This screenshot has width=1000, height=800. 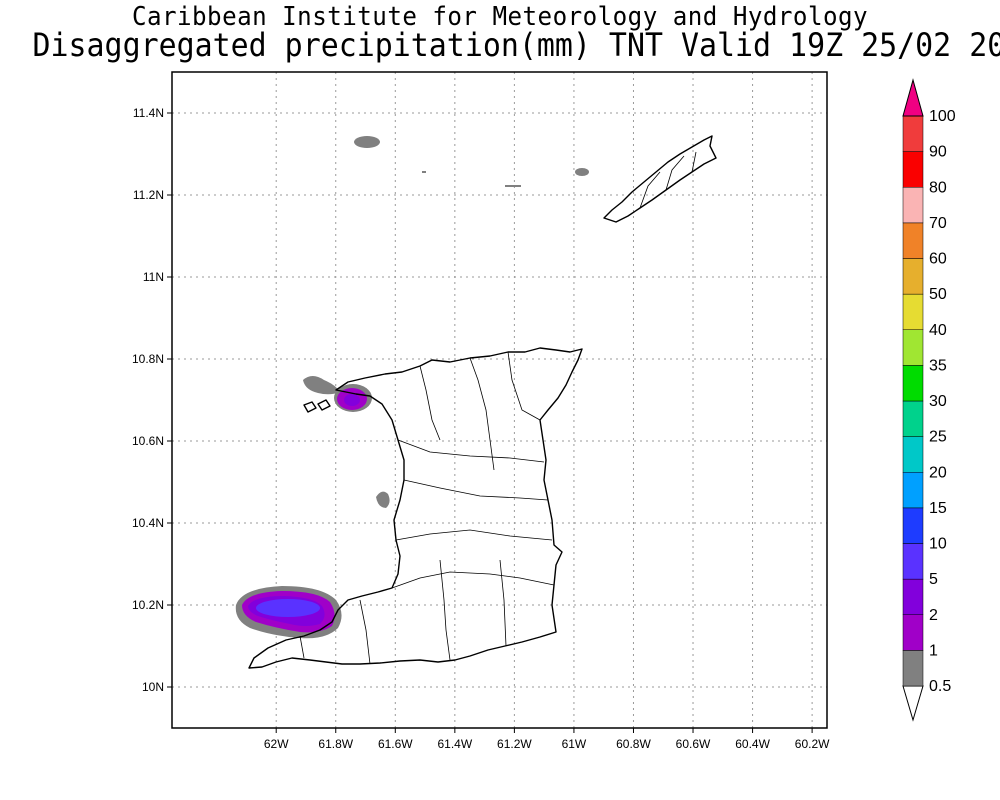 I want to click on colorbar-label: 20, so click(x=938, y=472).